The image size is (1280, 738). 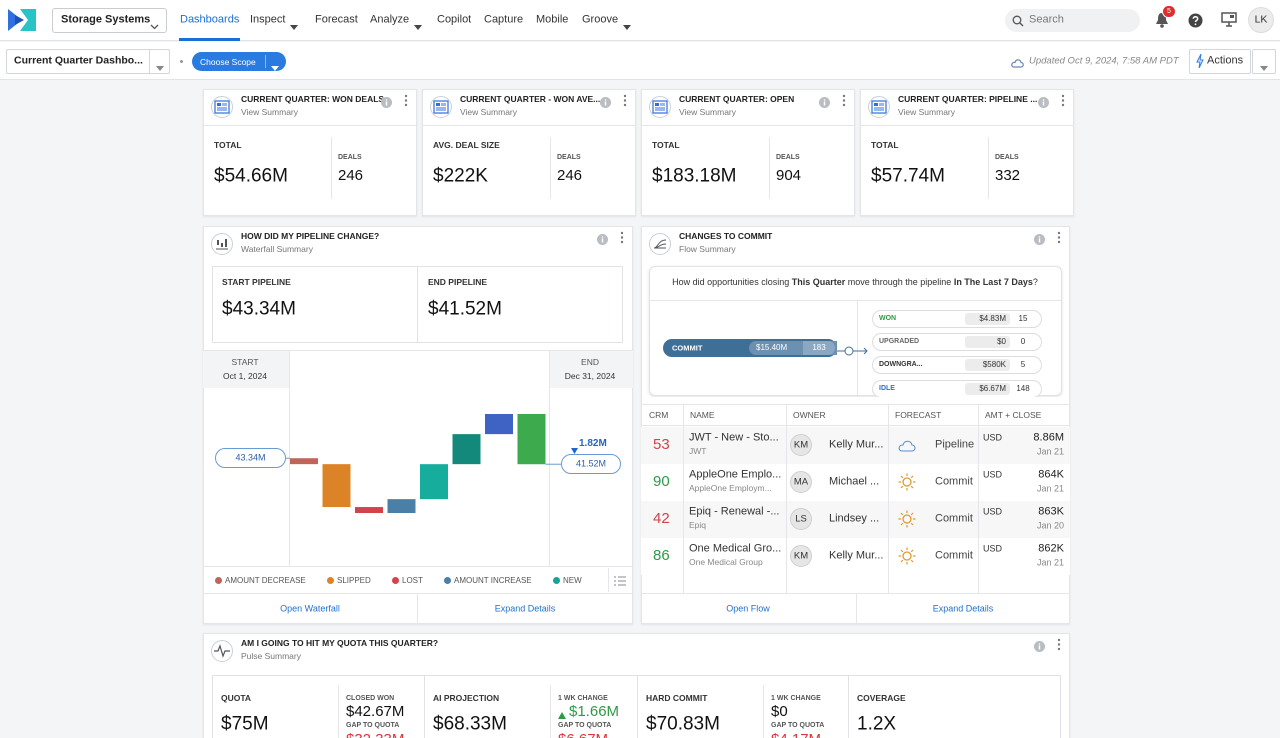 What do you see at coordinates (390, 19) in the screenshot?
I see `nav-item: Analyze` at bounding box center [390, 19].